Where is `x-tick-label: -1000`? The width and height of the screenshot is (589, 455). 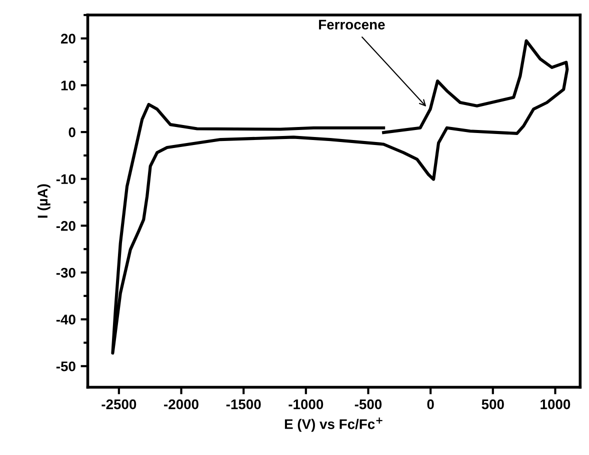 x-tick-label: -1000 is located at coordinates (306, 404).